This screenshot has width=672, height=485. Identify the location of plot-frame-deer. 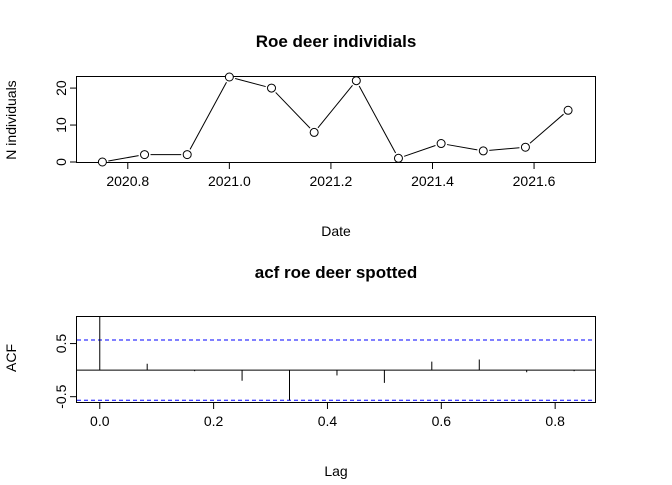
(336, 119).